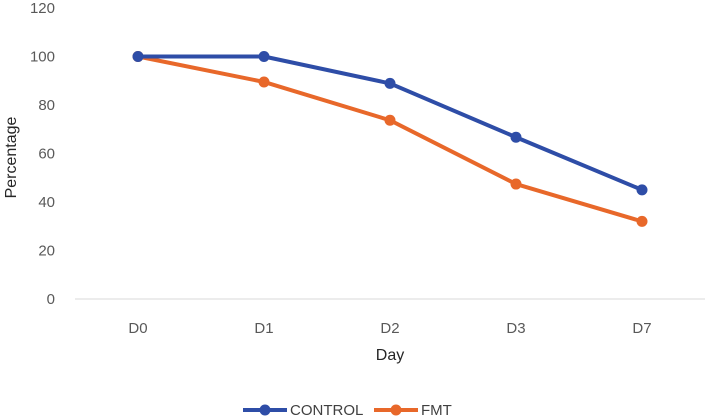 The width and height of the screenshot is (709, 419). Describe the element at coordinates (390, 355) in the screenshot. I see `x-axis-title: Day` at that location.